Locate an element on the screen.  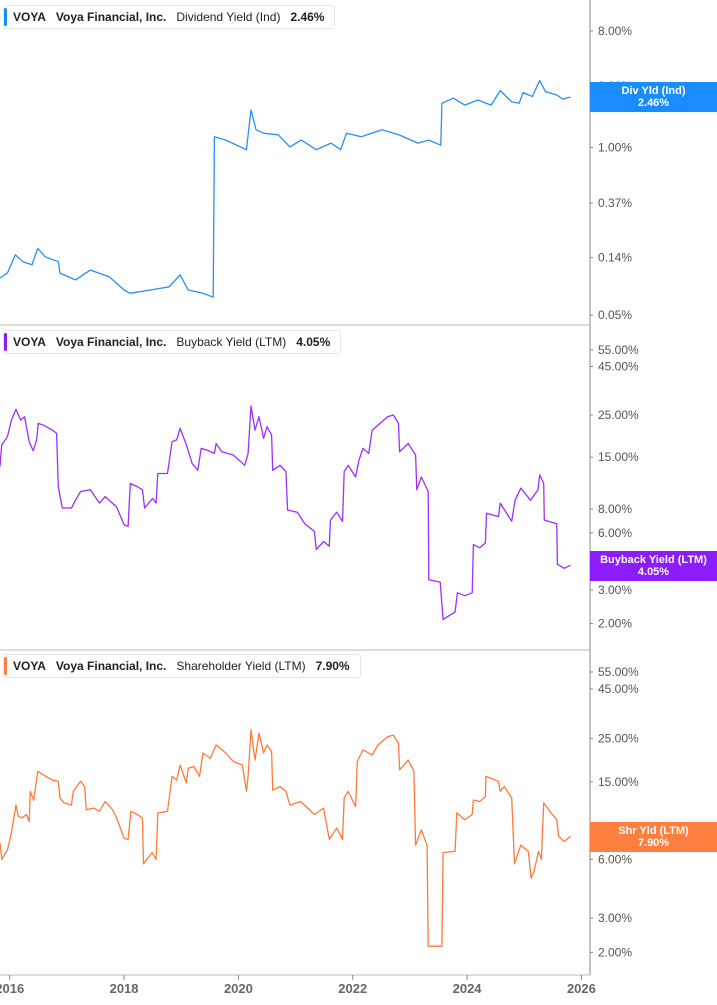
x-tick-label: 2020 is located at coordinates (238, 988).